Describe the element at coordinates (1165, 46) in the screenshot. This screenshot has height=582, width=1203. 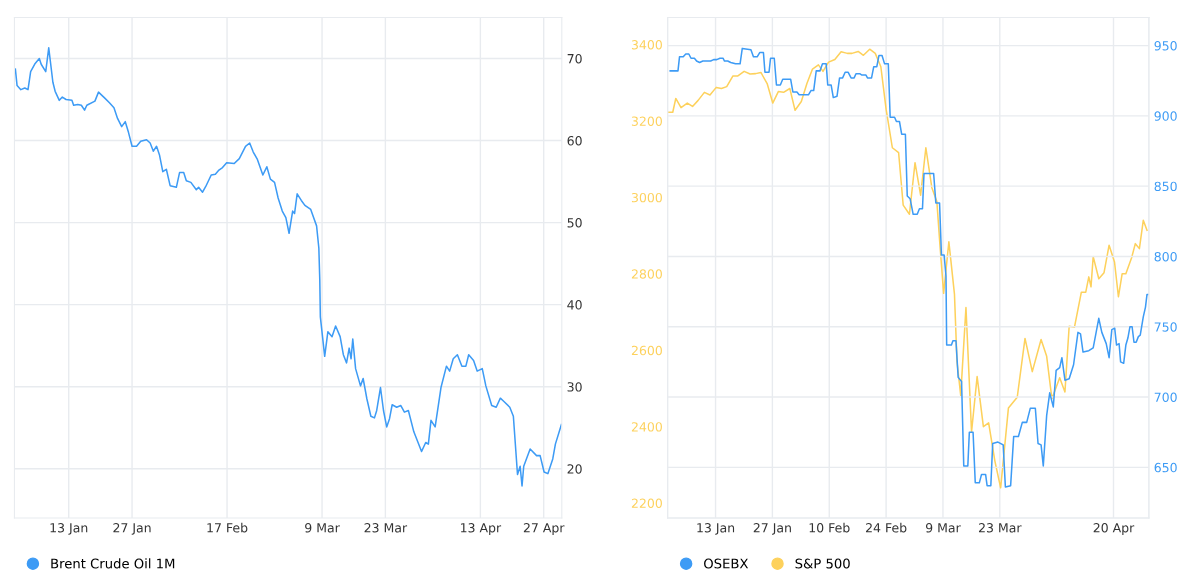
I see `y2-tick-label: 950` at that location.